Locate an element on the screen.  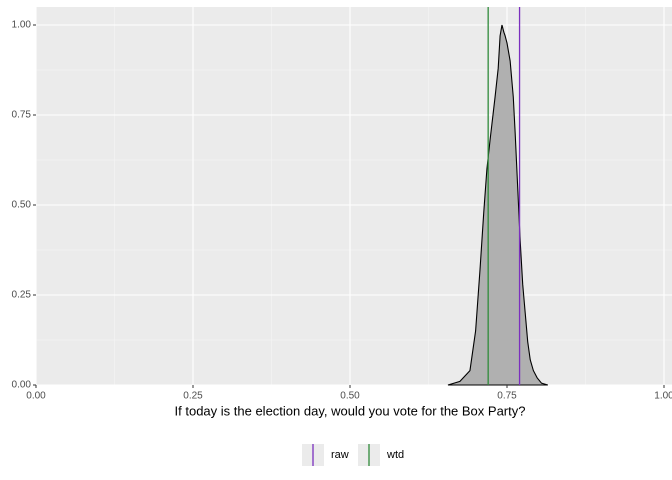
x-tick-label: 0.25 is located at coordinates (193, 396).